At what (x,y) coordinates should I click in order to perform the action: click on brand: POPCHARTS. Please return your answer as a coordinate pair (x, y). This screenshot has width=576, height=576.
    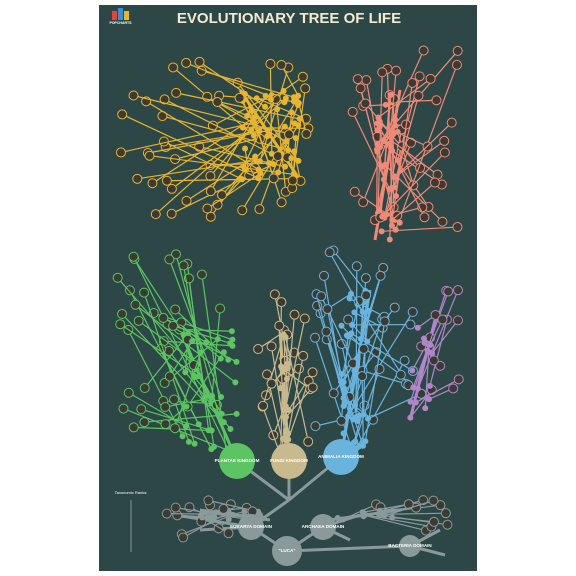
    Looking at the image, I should click on (121, 23).